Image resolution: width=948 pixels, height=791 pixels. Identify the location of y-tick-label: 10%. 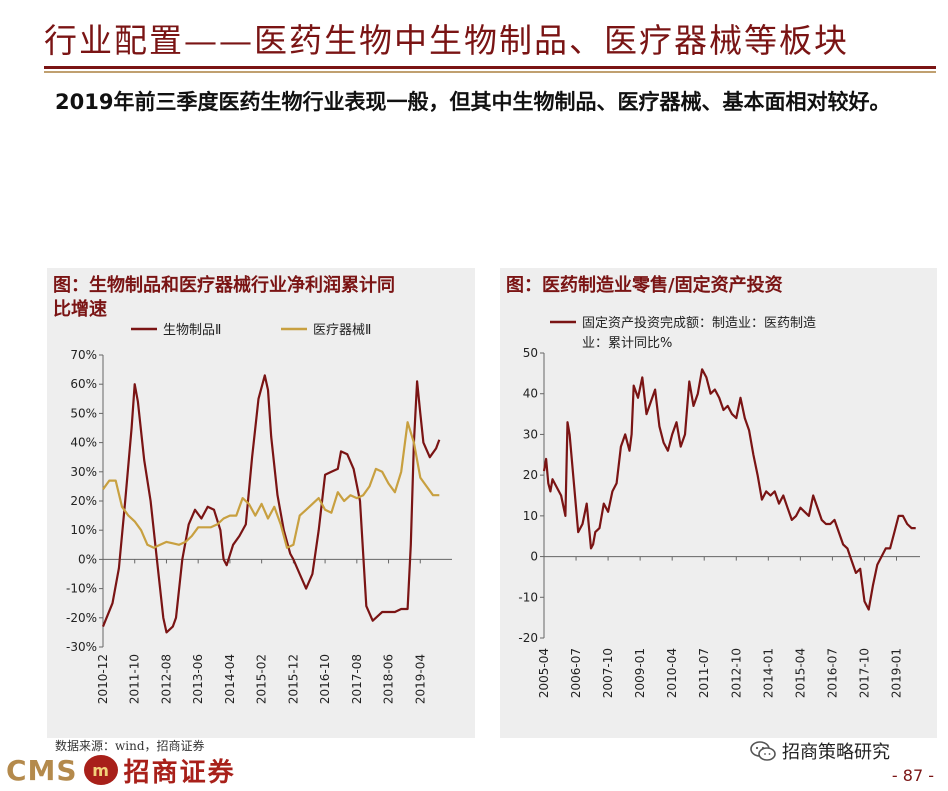
(83, 530).